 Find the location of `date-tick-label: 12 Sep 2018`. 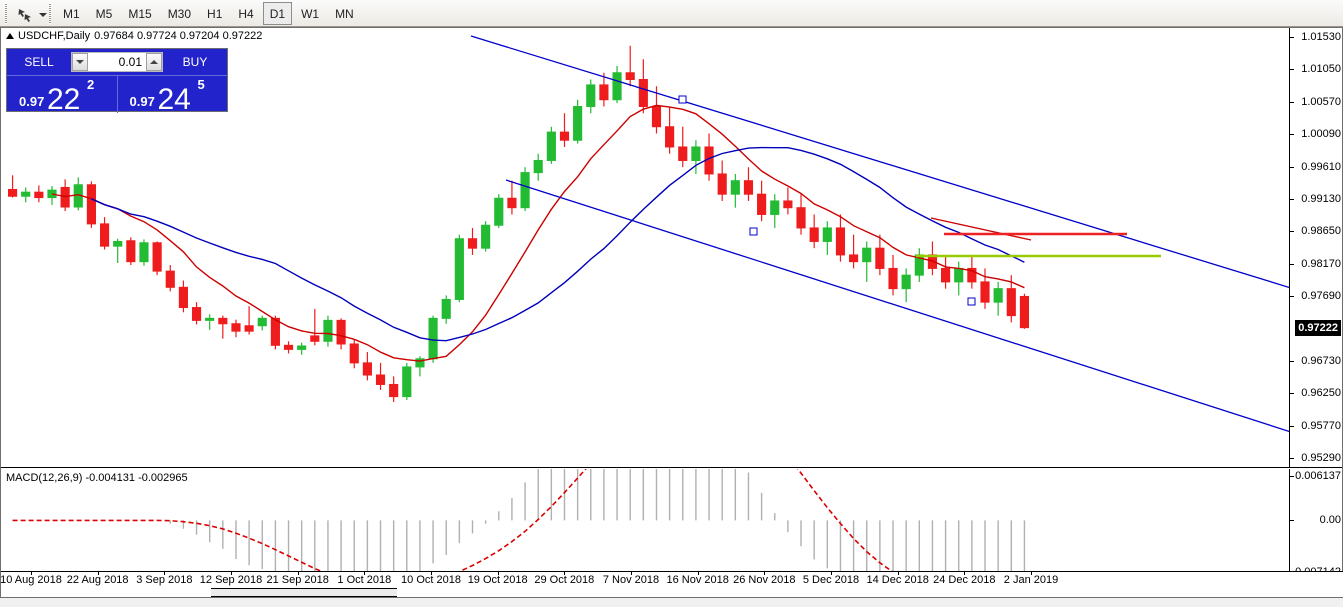

date-tick-label: 12 Sep 2018 is located at coordinates (231, 580).